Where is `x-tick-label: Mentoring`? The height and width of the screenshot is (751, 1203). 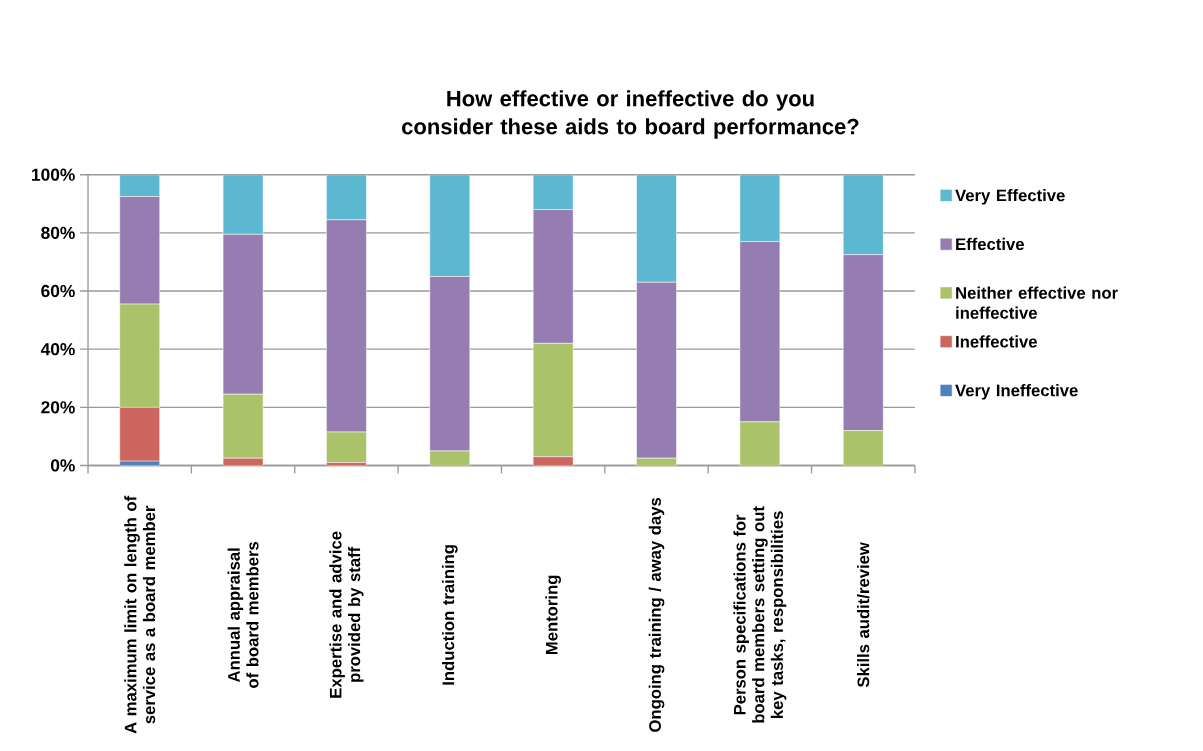 x-tick-label: Mentoring is located at coordinates (553, 615).